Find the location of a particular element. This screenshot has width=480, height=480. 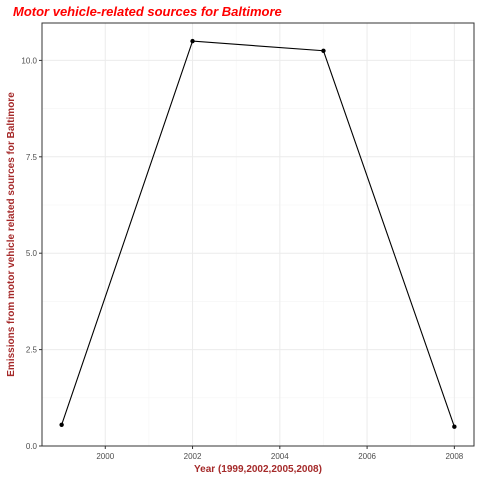

x-tick-label: 2002 is located at coordinates (193, 456).